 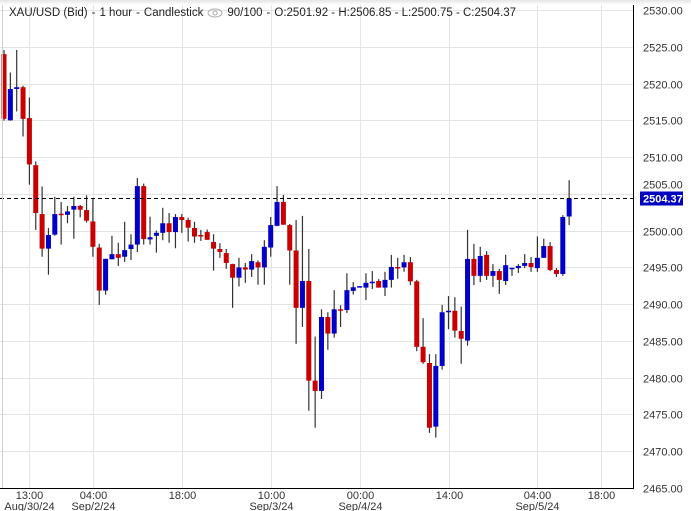 What do you see at coordinates (361, 496) in the screenshot?
I see `x-tick-time: 00:00` at bounding box center [361, 496].